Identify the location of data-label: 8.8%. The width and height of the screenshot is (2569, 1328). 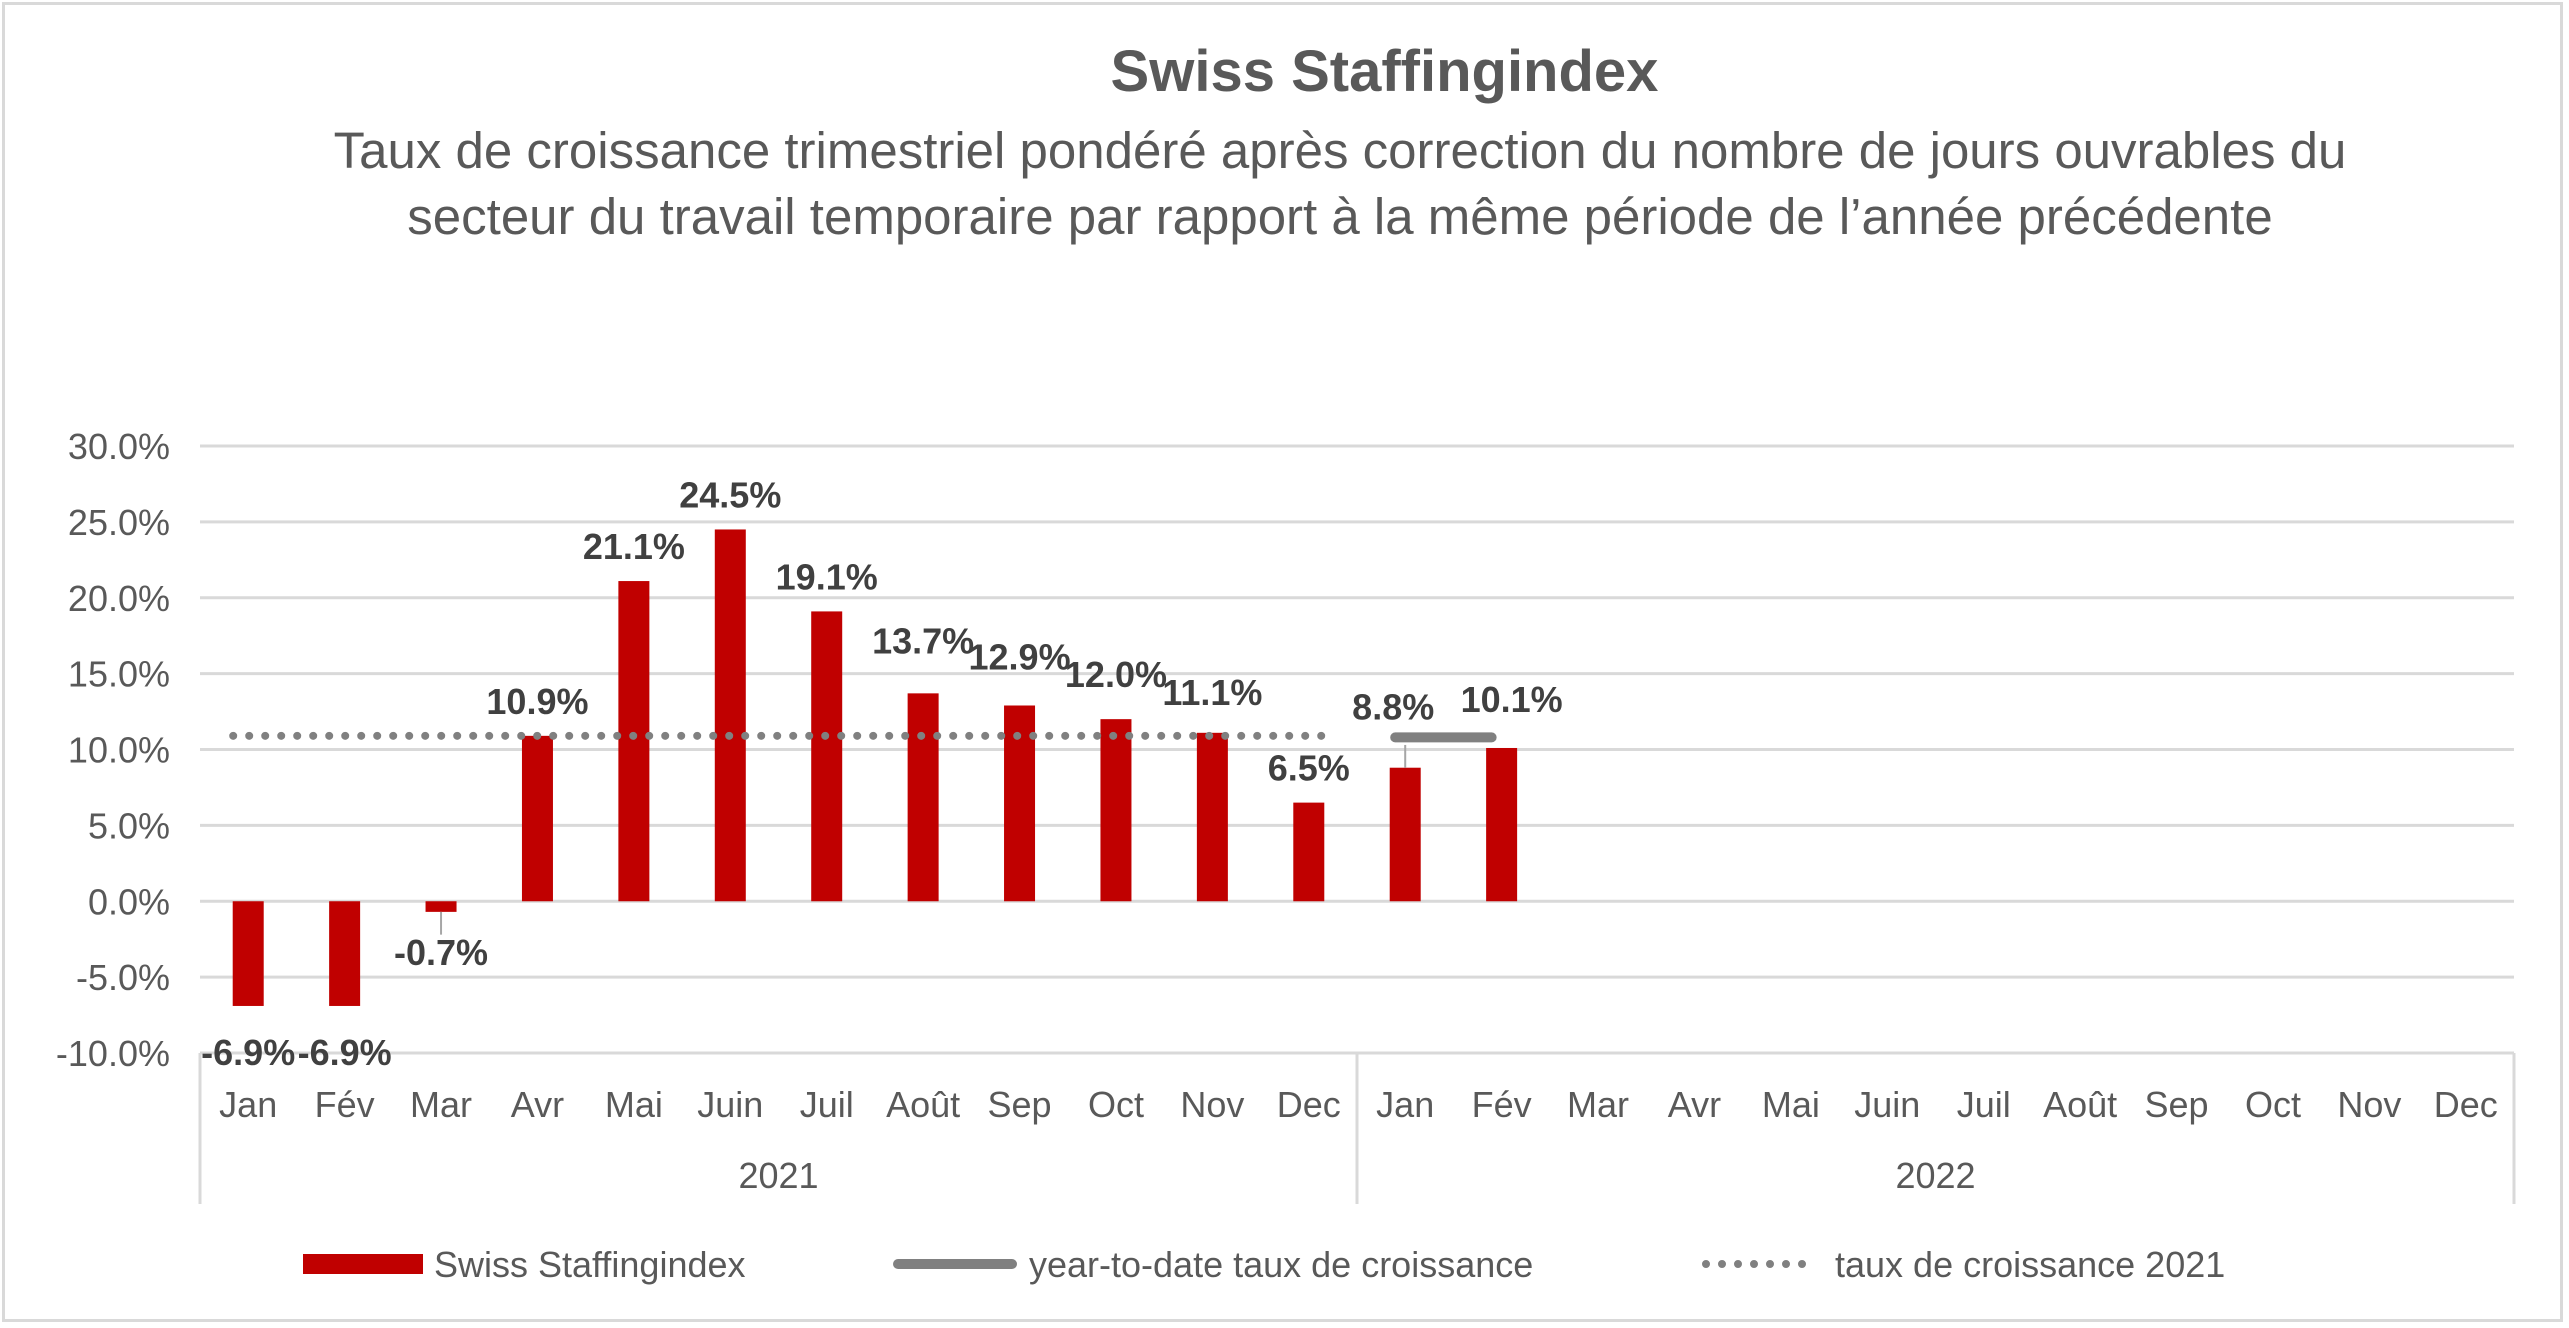
(1393, 707).